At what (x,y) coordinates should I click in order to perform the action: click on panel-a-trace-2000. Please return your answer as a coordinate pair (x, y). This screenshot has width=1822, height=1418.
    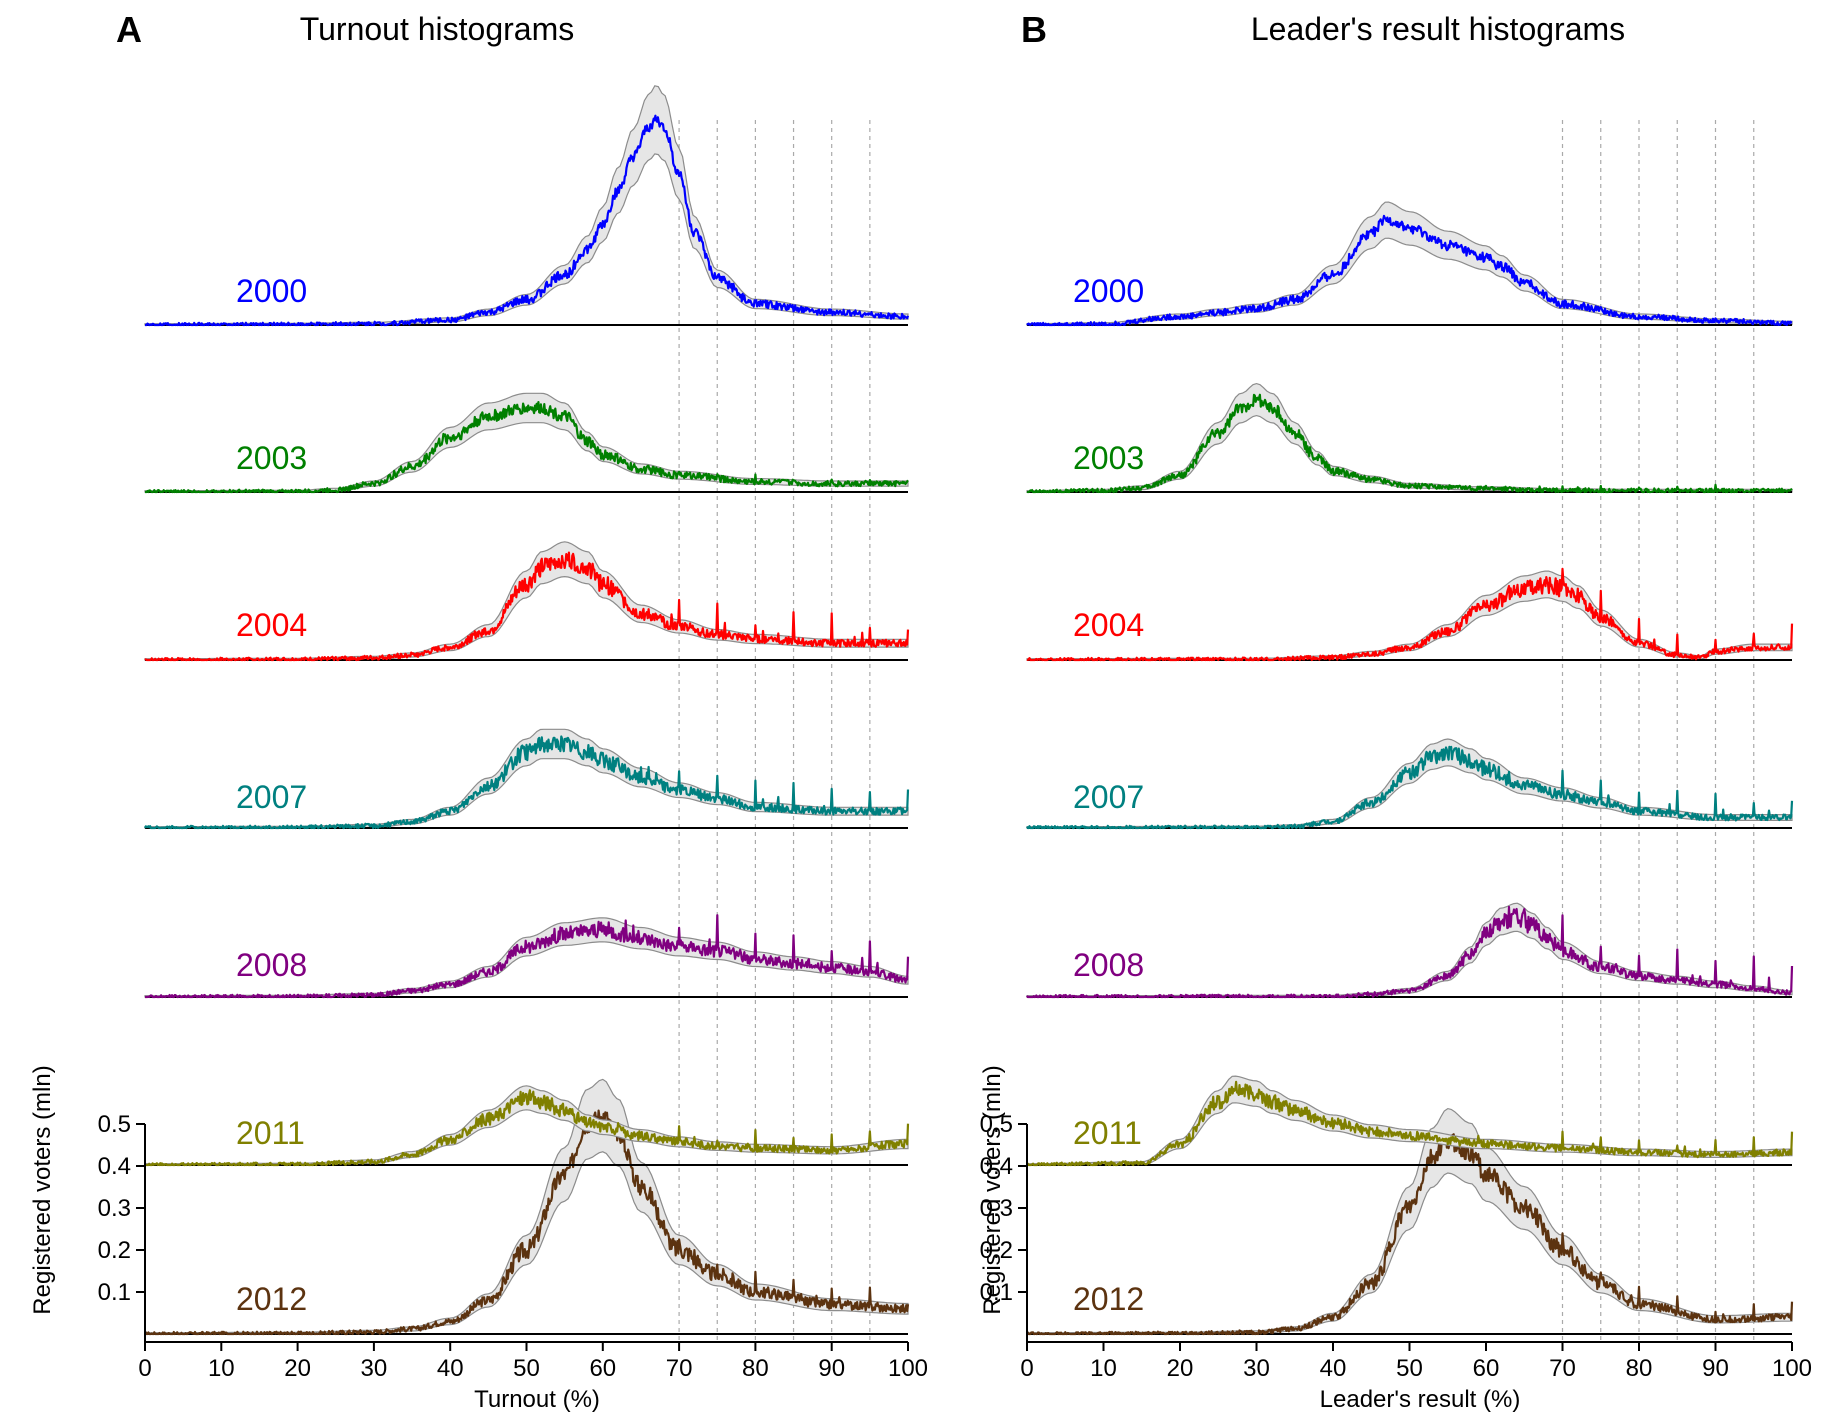
    Looking at the image, I should click on (527, 220).